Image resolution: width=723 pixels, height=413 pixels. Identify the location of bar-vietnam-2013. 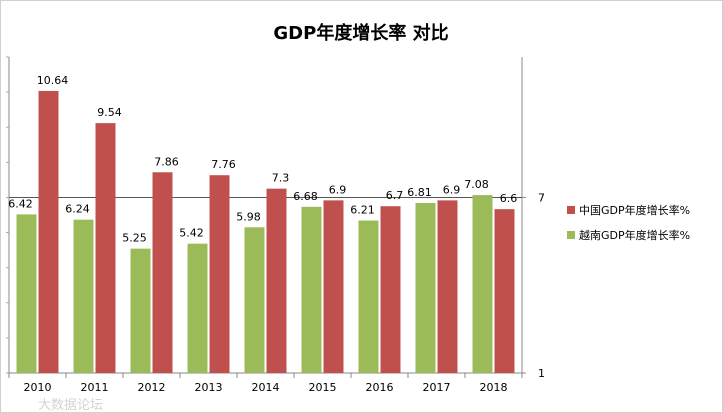
(197, 308).